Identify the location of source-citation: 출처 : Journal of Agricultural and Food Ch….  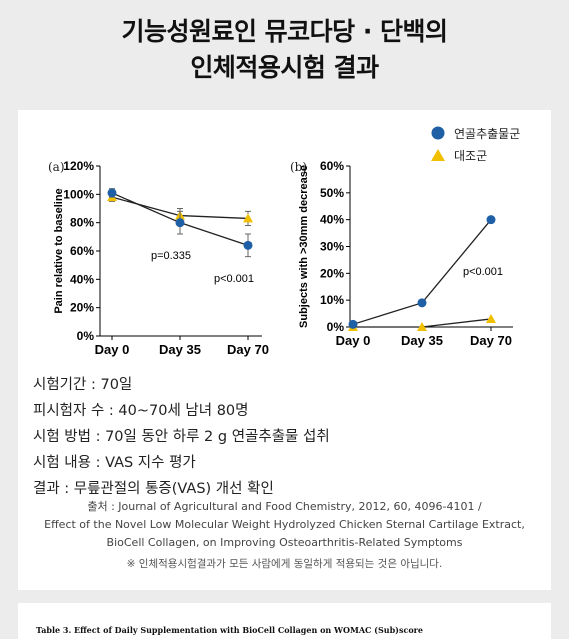
(284, 525).